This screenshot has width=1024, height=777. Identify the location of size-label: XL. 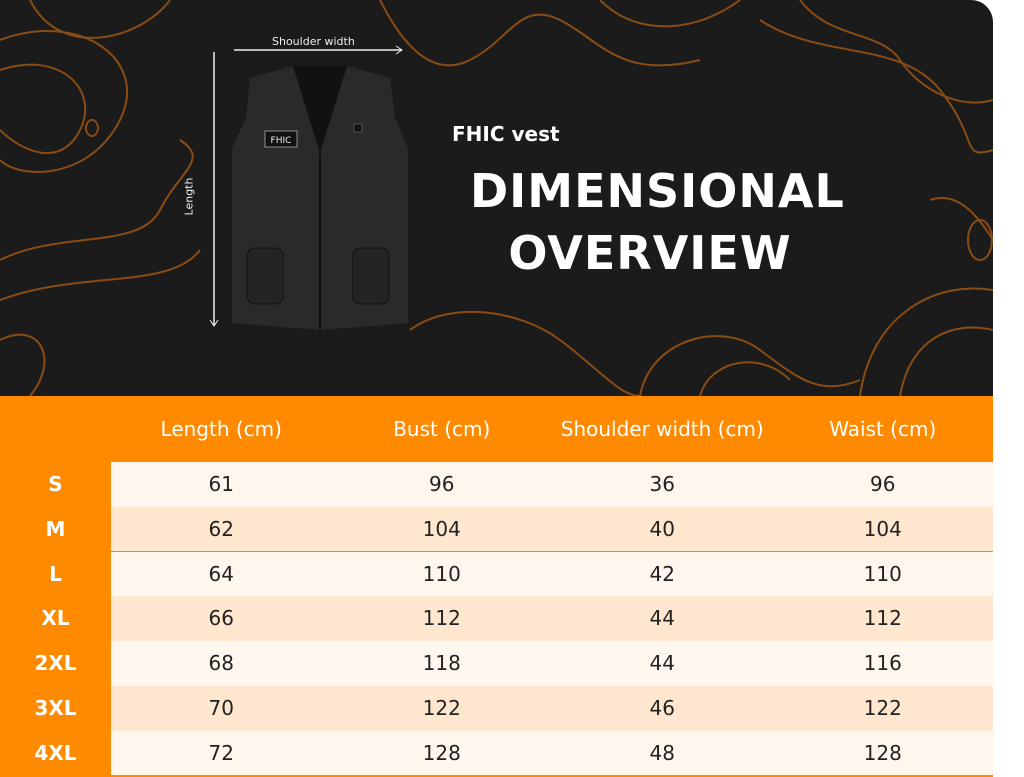
(55, 618).